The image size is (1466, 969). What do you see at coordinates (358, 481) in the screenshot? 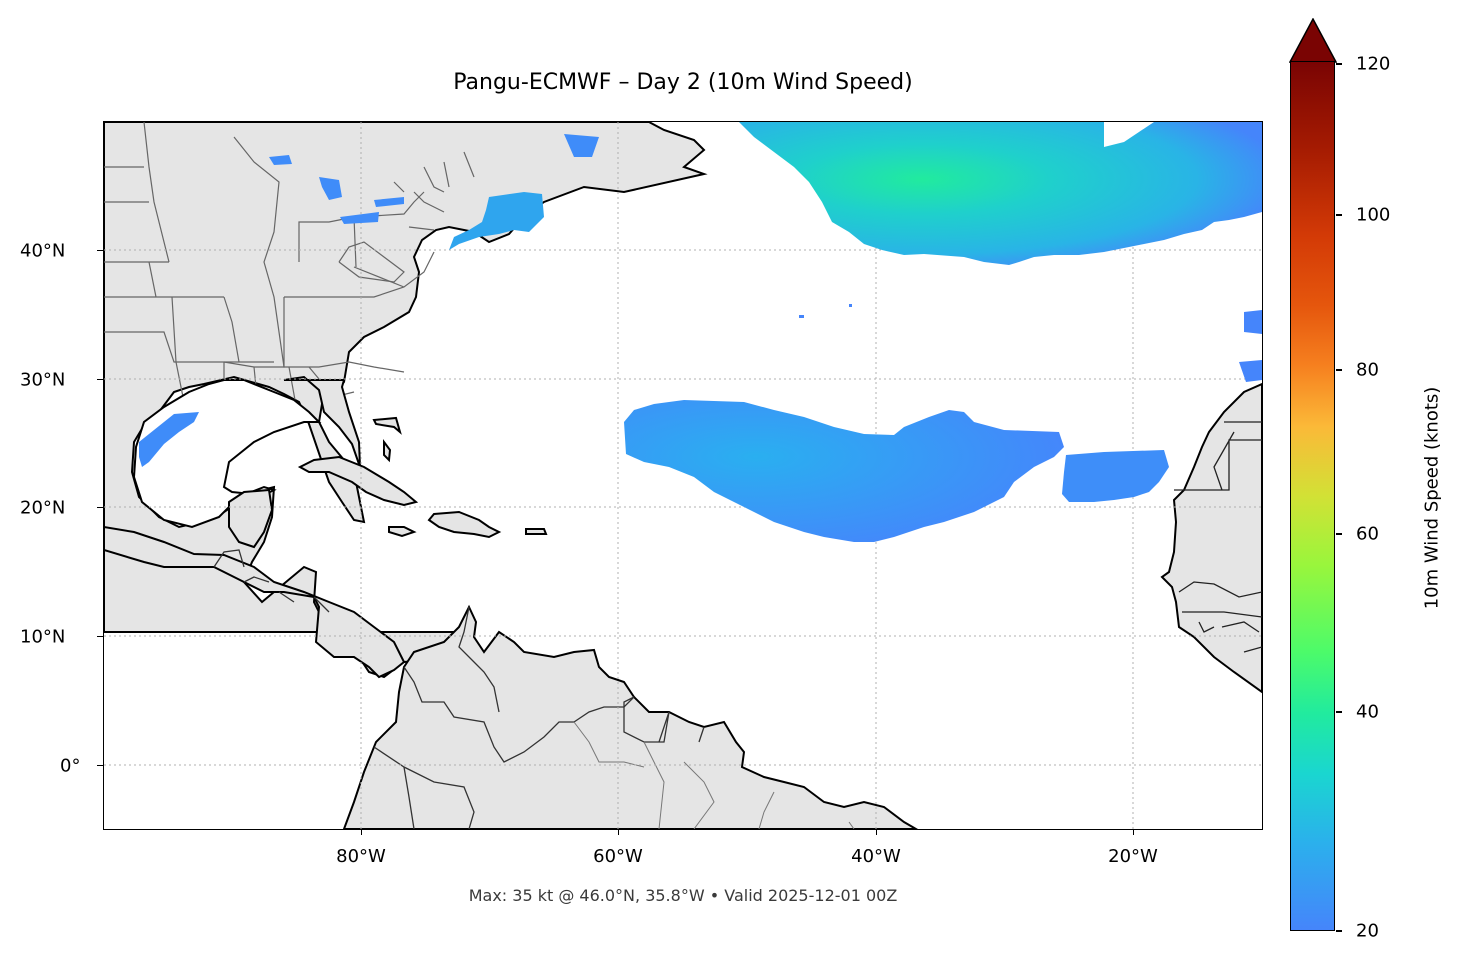
I see `land-cuba` at bounding box center [358, 481].